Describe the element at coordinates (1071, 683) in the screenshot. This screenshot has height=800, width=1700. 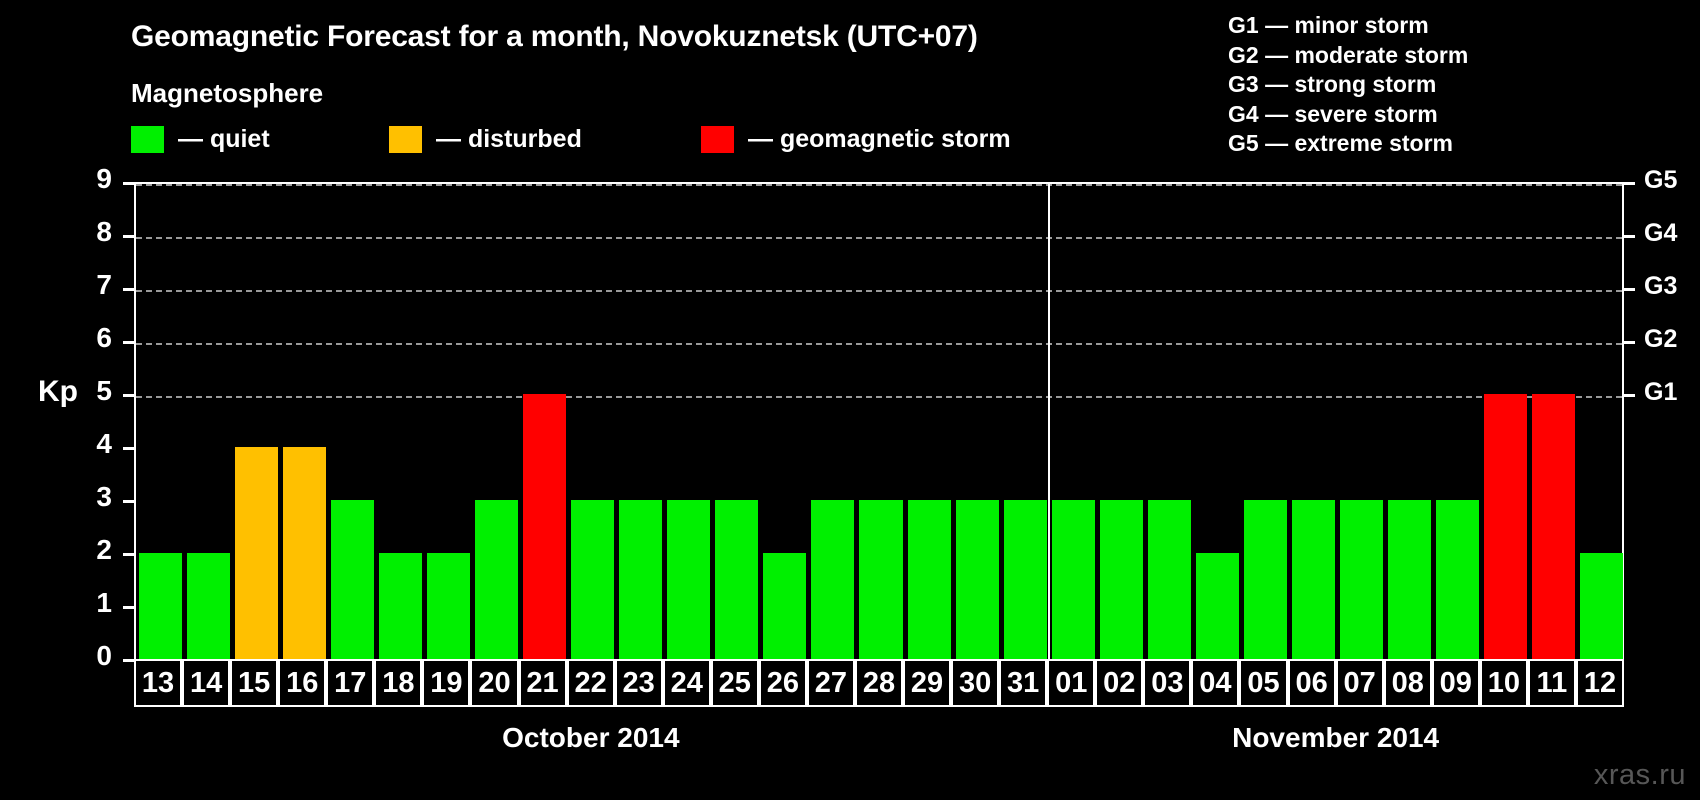
I see `day-label-01: 01` at that location.